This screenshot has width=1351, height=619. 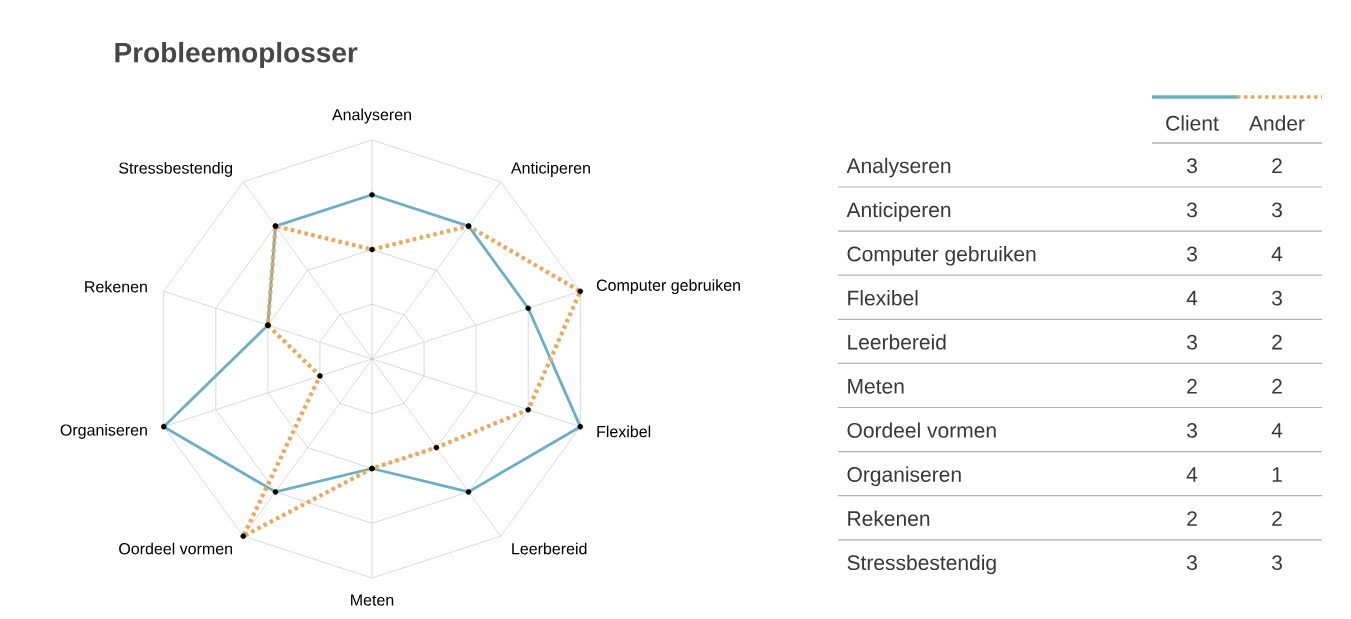 What do you see at coordinates (921, 564) in the screenshot?
I see `category-label: Stressbestendig` at bounding box center [921, 564].